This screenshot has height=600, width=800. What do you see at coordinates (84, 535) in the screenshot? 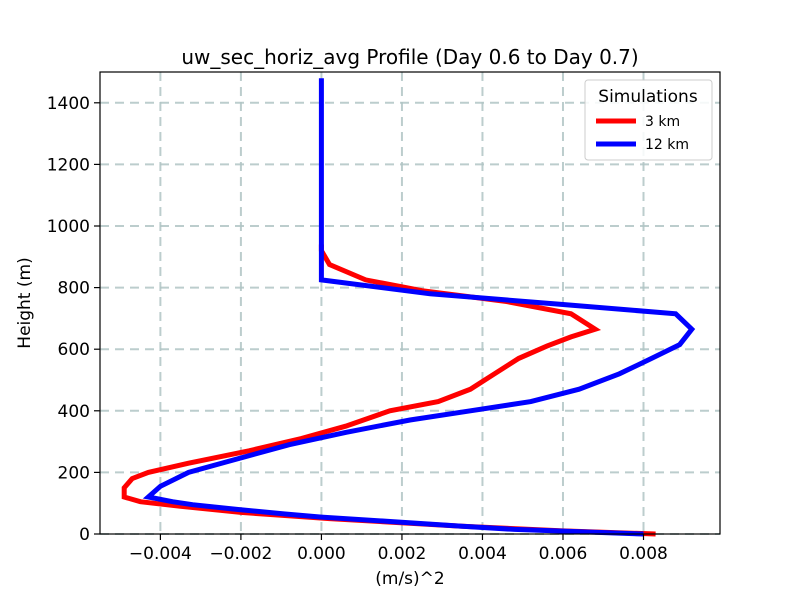
I see `y-tick-label: 0` at bounding box center [84, 535].